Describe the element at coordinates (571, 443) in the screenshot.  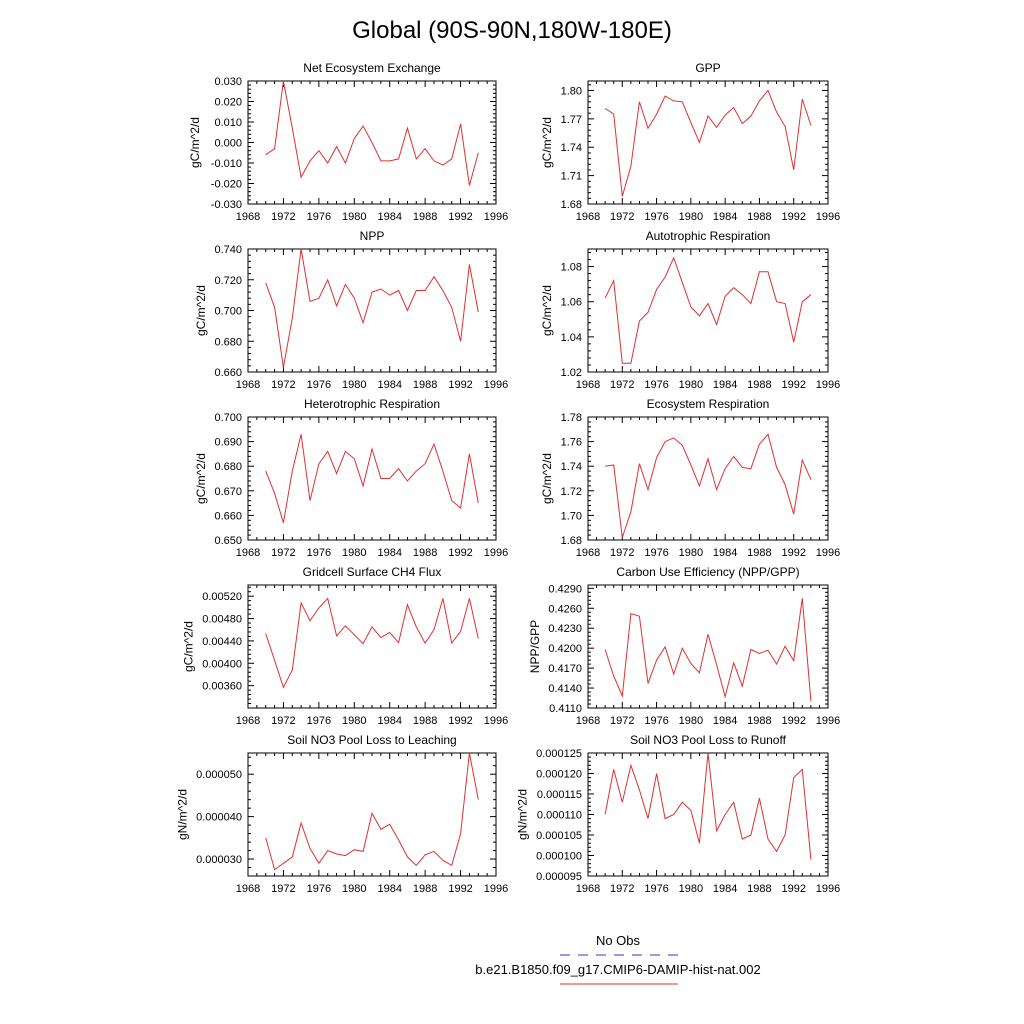
I see `y-tick-label: 1.76` at that location.